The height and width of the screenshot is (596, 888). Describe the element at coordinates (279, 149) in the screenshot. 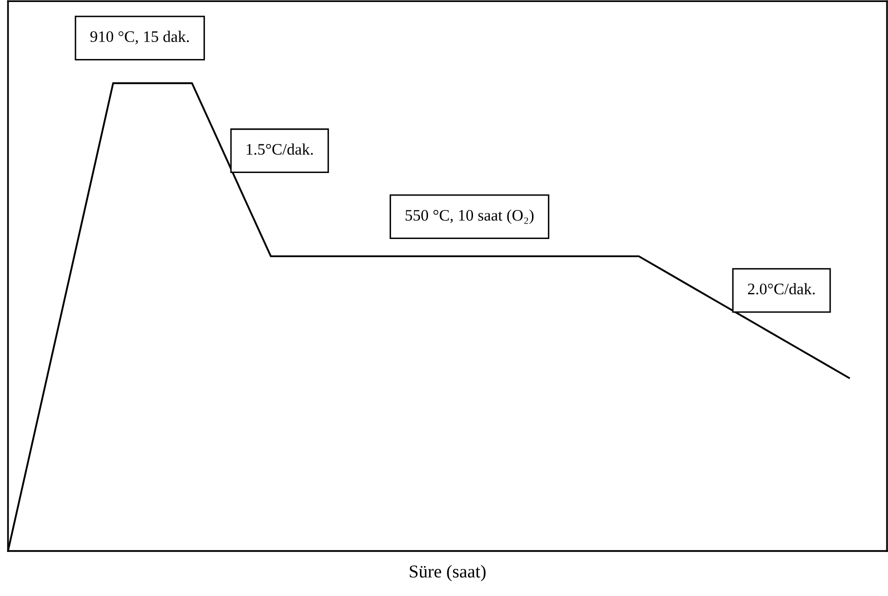

I see `annotation: 1.5°C/dak.` at that location.